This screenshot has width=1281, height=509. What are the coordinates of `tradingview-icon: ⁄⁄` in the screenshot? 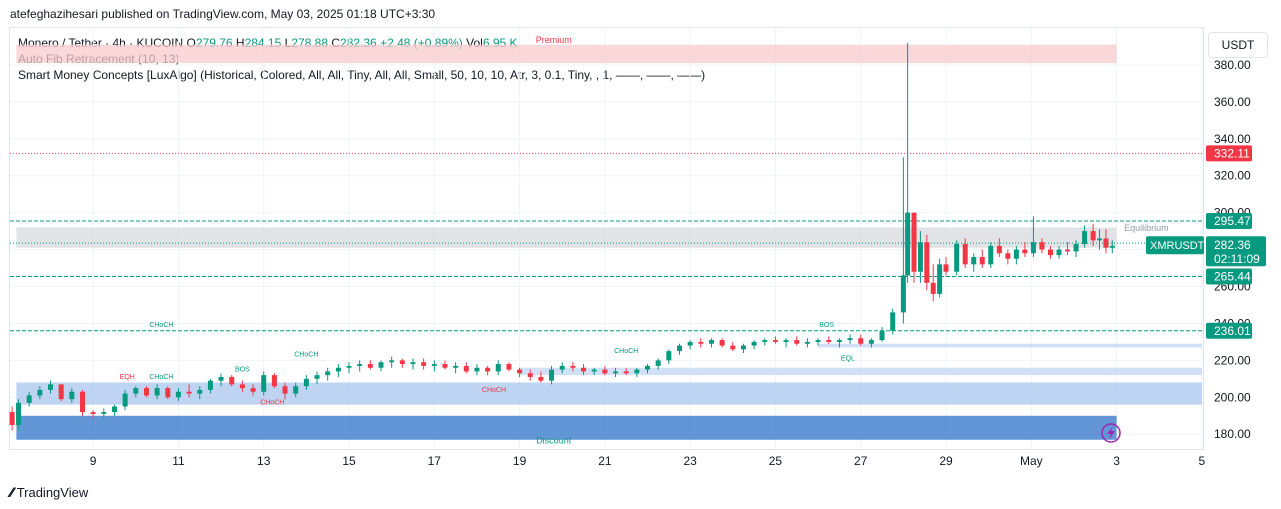 It's located at (12, 492).